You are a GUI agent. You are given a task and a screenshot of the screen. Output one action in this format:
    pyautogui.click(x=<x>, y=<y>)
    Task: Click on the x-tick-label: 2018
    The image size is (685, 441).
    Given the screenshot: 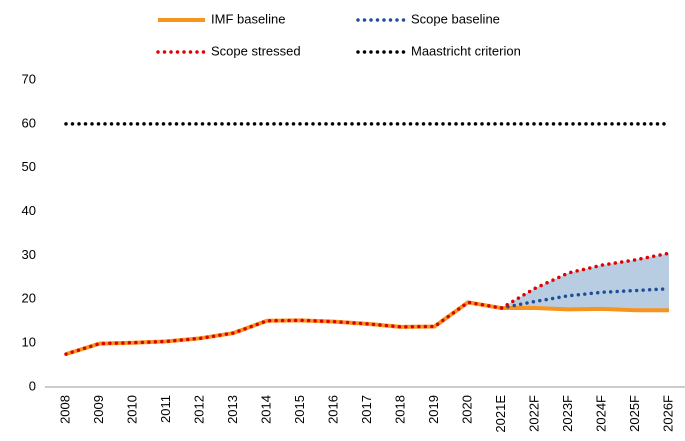 What is the action you would take?
    pyautogui.click(x=399, y=409)
    